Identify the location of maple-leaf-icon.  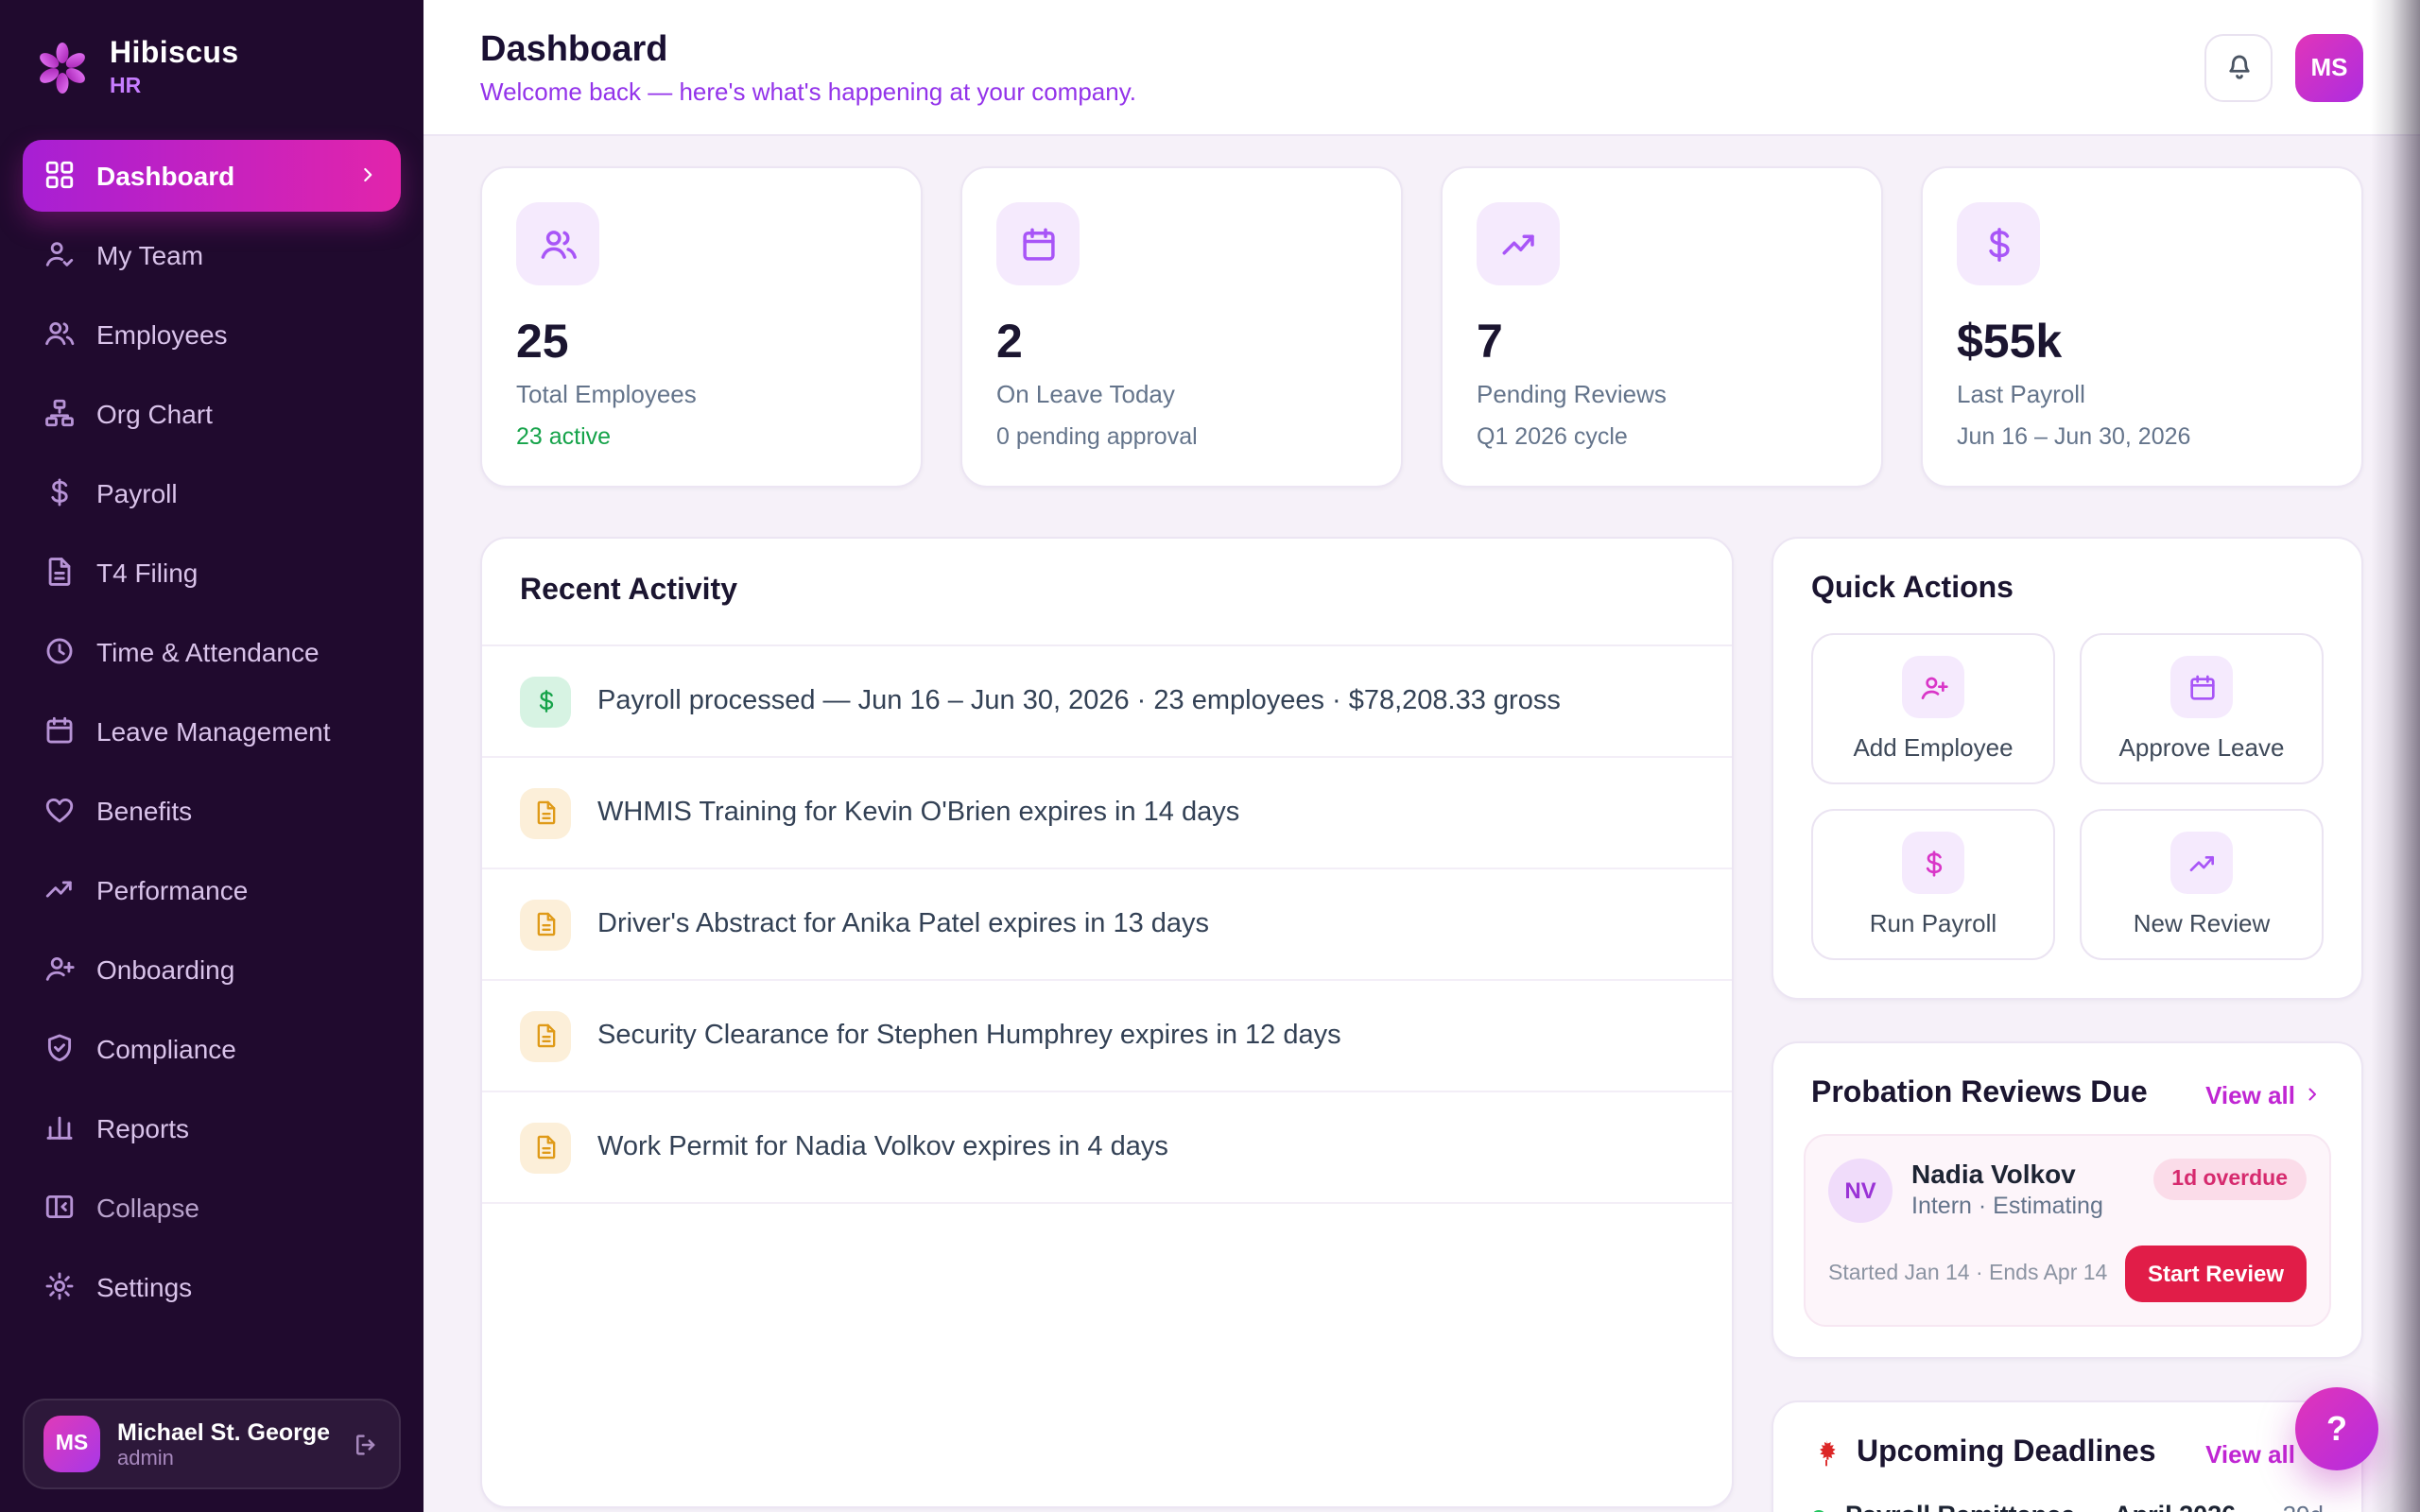
(1826, 1453).